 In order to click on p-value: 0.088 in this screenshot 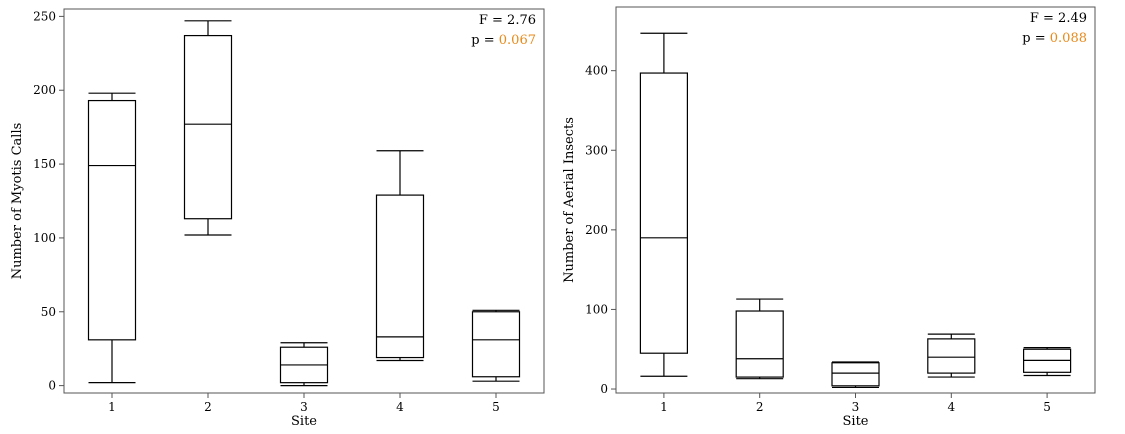, I will do `click(1068, 38)`.